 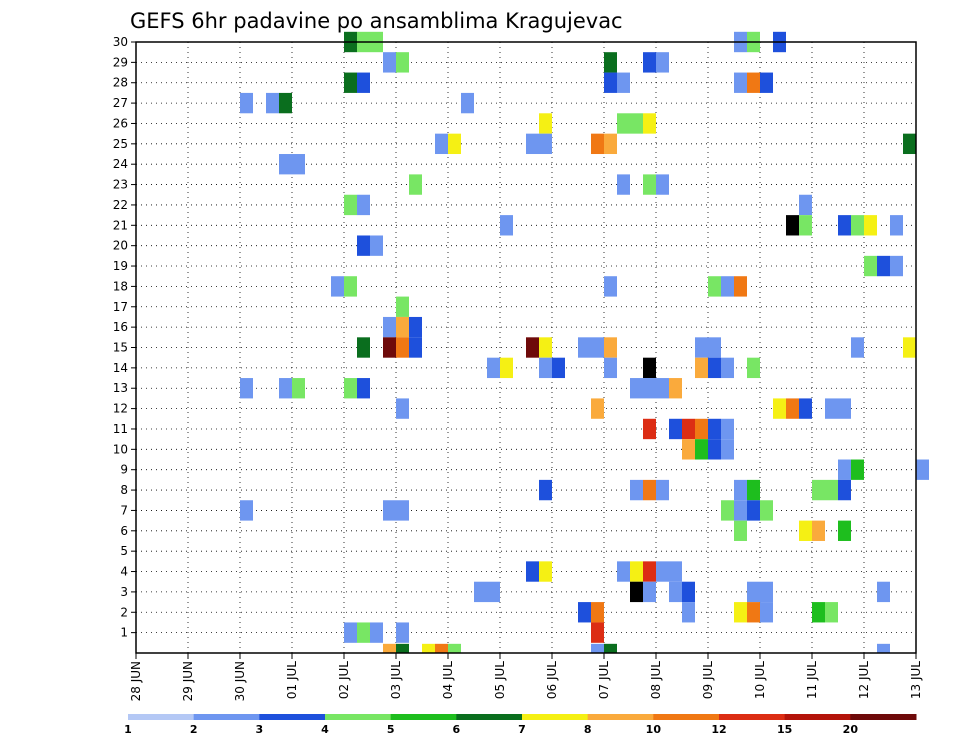 I want to click on y-tick-label: 15, so click(x=120, y=348).